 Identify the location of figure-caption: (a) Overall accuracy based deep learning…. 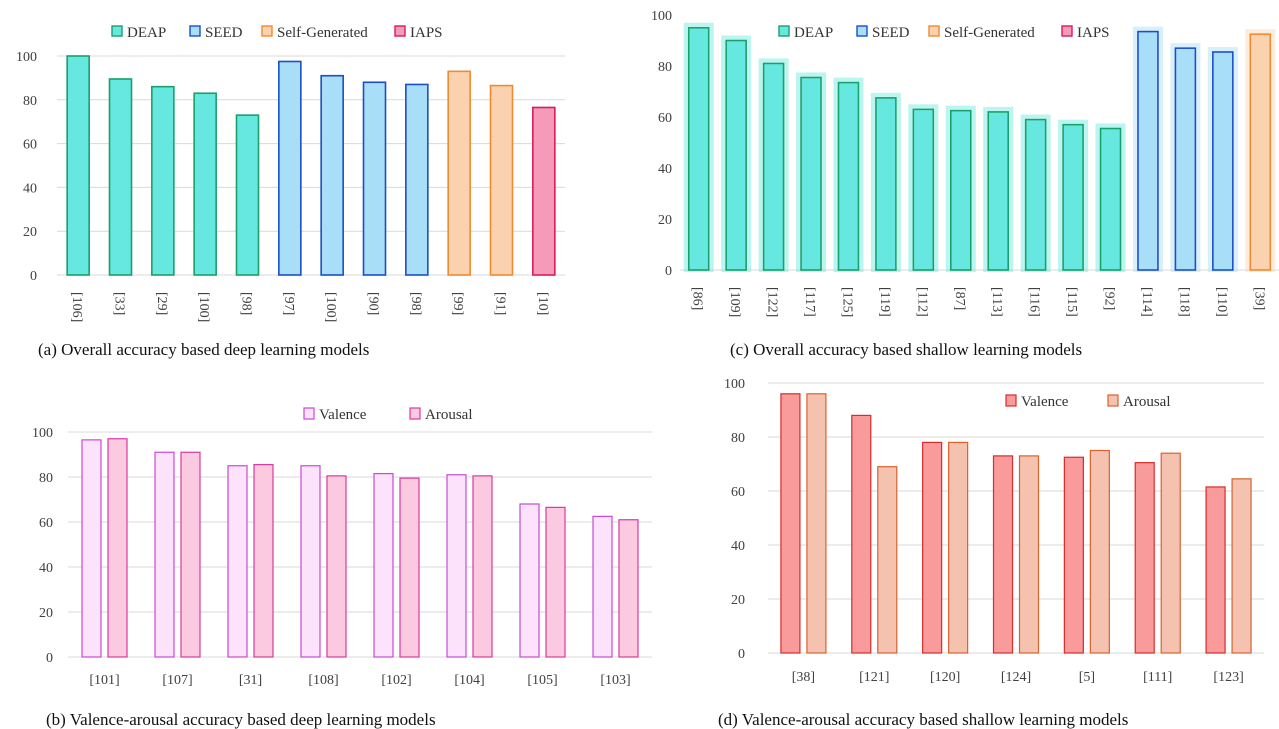
(203, 349).